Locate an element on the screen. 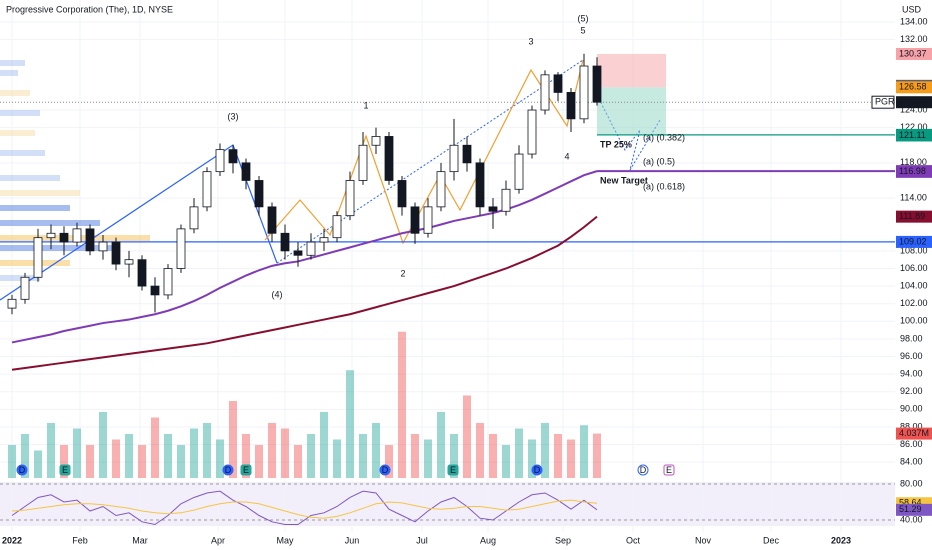  axis-marker is located at coordinates (914, 53).